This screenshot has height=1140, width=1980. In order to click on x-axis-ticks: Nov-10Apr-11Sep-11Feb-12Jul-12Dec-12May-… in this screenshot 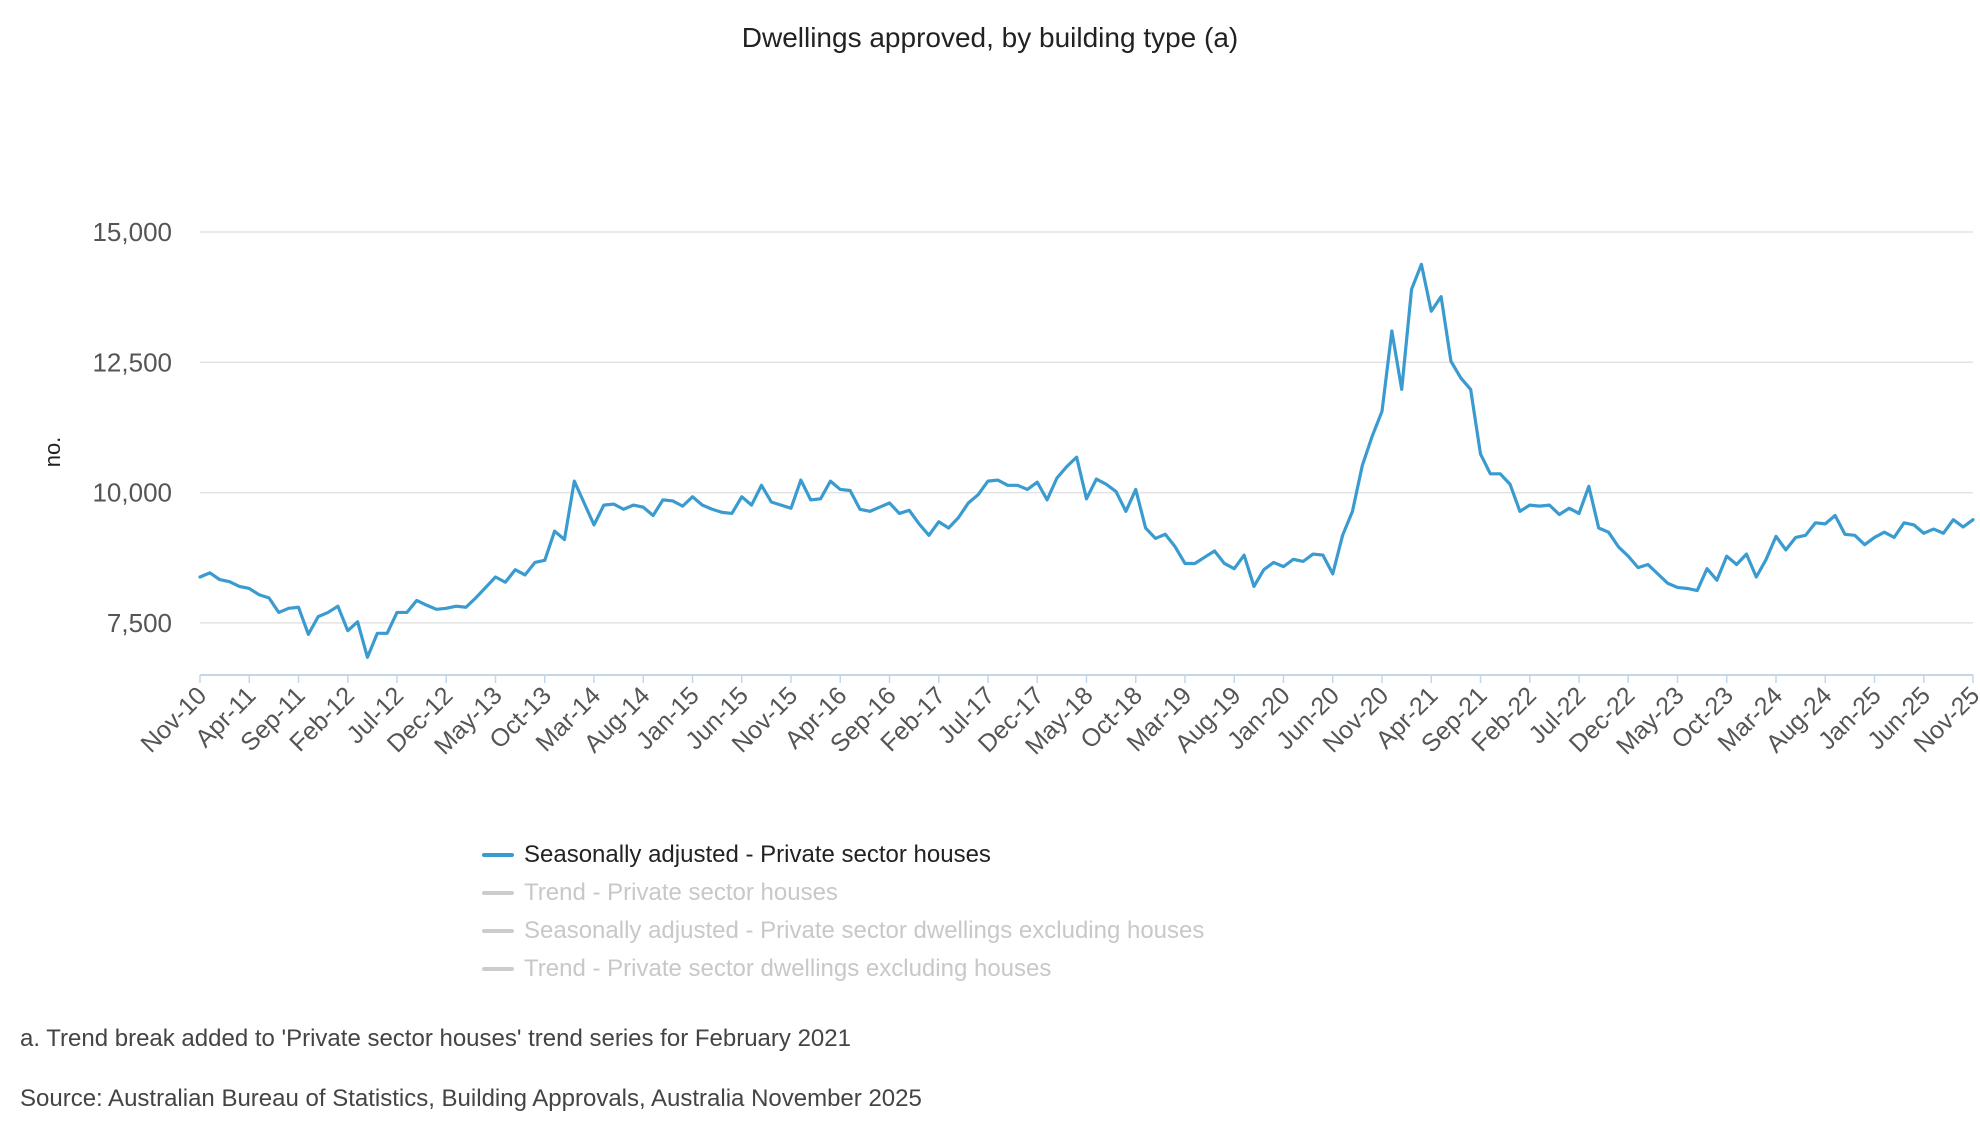, I will do `click(1057, 717)`.